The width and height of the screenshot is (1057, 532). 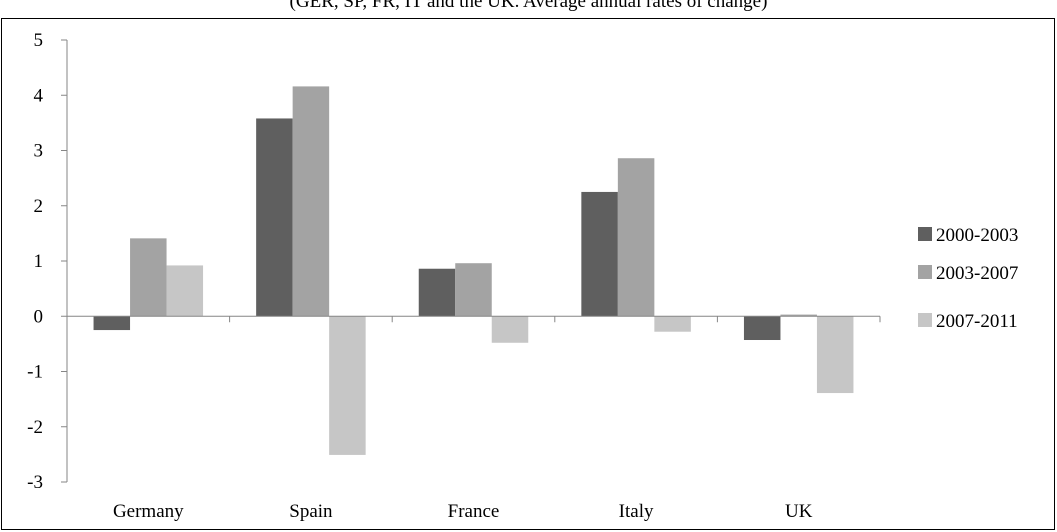 I want to click on y-tick-label: -1, so click(x=35, y=372).